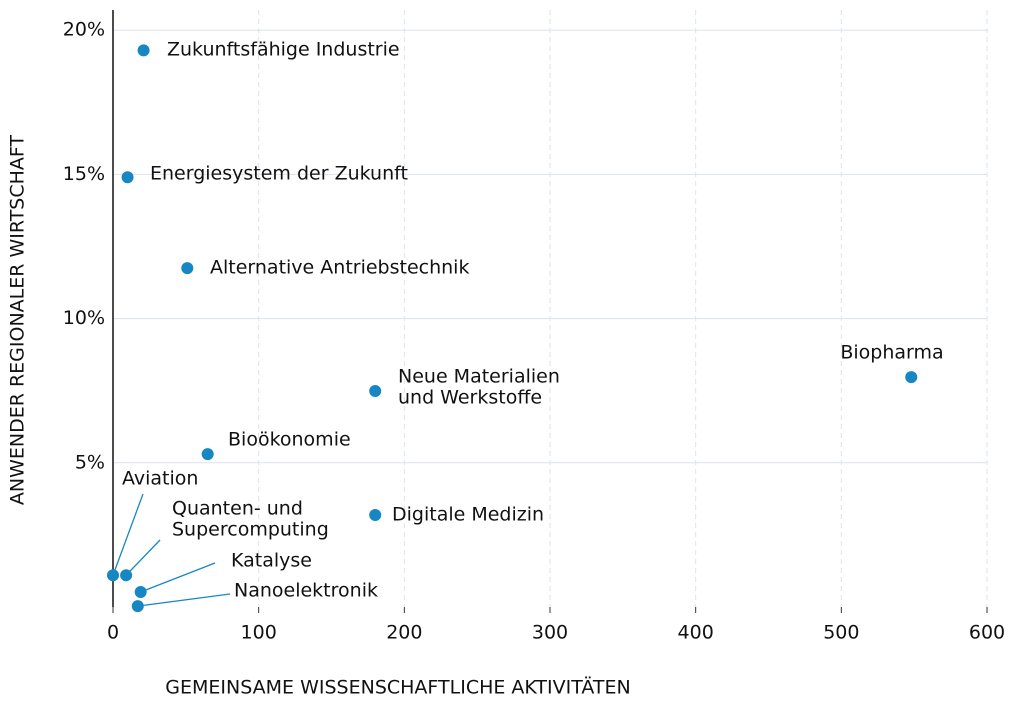 This screenshot has width=1011, height=702. What do you see at coordinates (84, 318) in the screenshot?
I see `y-tick-label: 10%` at bounding box center [84, 318].